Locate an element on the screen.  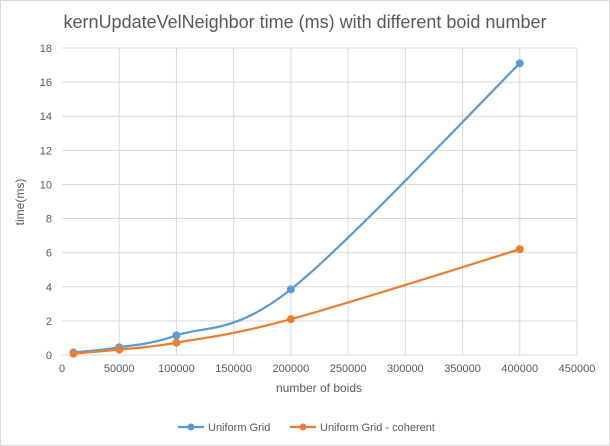
x-tick-label: 250000 is located at coordinates (348, 369).